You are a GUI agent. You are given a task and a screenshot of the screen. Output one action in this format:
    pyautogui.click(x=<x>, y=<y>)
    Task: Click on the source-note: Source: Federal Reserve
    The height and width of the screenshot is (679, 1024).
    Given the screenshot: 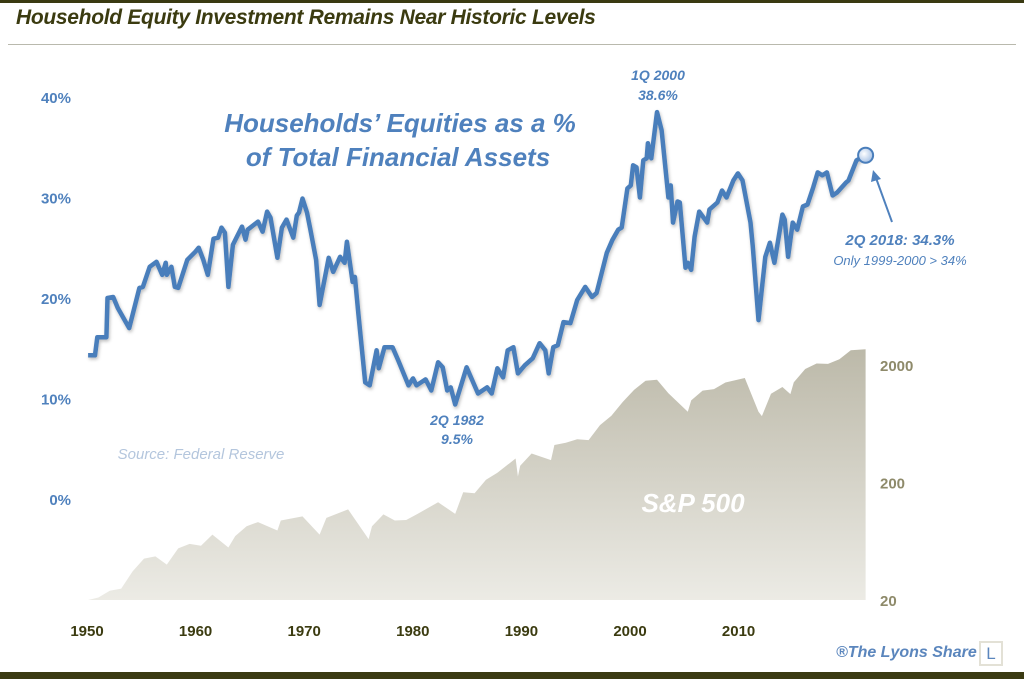 What is the action you would take?
    pyautogui.click(x=201, y=454)
    